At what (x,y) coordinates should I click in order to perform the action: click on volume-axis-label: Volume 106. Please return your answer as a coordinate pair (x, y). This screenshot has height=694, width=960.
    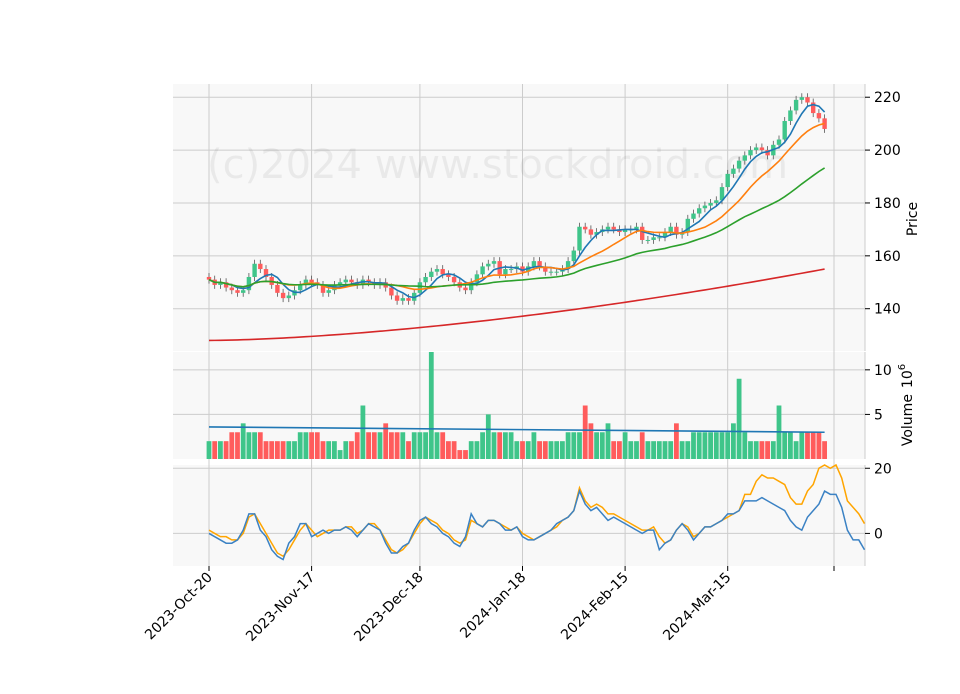
    Looking at the image, I should click on (906, 405).